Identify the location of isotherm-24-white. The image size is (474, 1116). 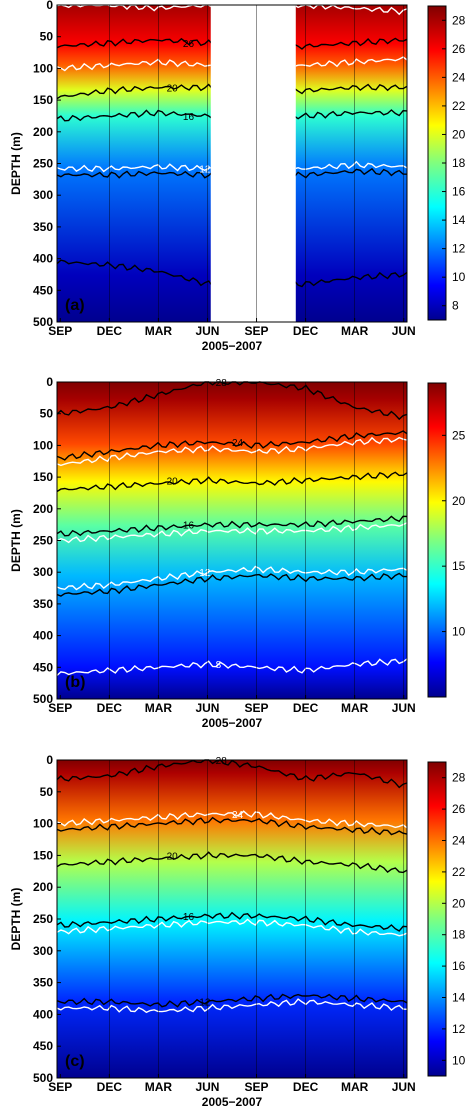
(232, 451).